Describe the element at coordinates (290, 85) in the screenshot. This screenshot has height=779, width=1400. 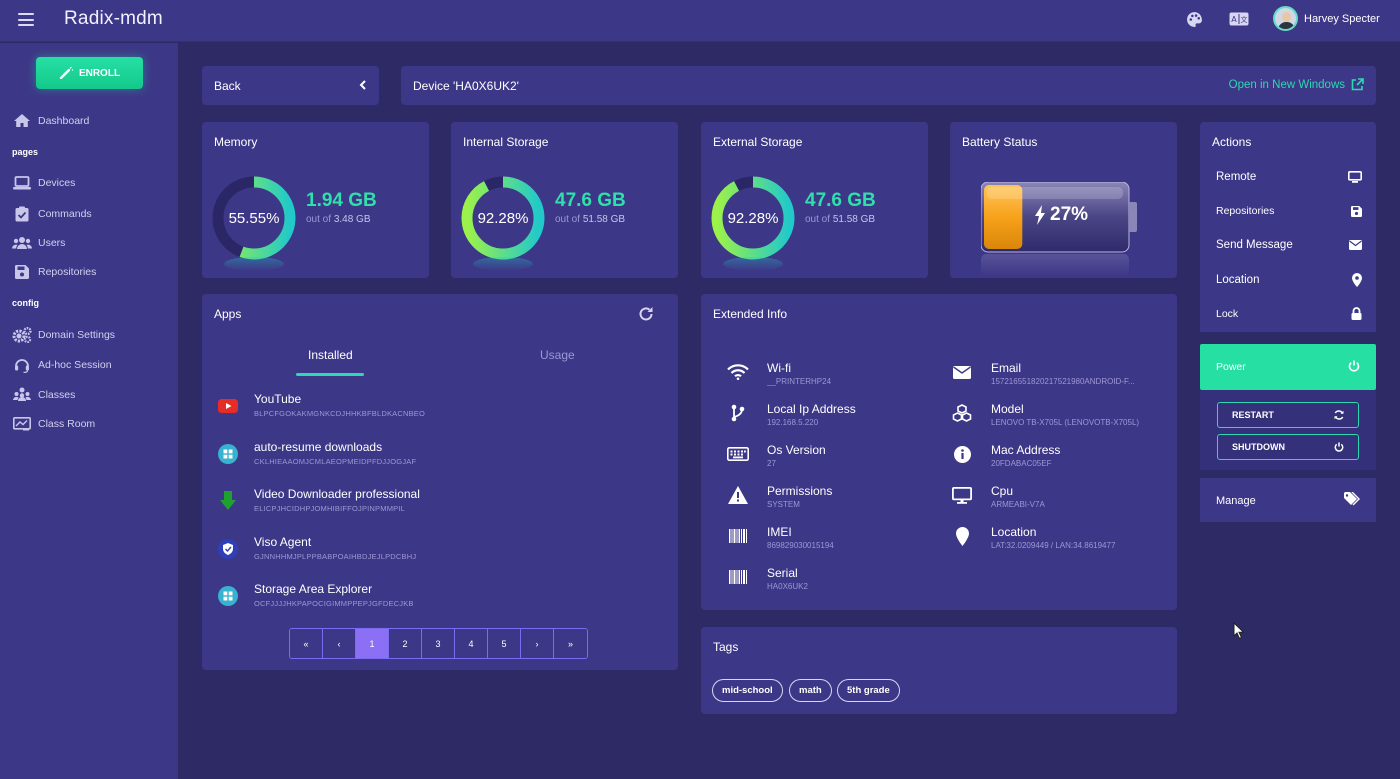
I see `back-button: Back` at that location.